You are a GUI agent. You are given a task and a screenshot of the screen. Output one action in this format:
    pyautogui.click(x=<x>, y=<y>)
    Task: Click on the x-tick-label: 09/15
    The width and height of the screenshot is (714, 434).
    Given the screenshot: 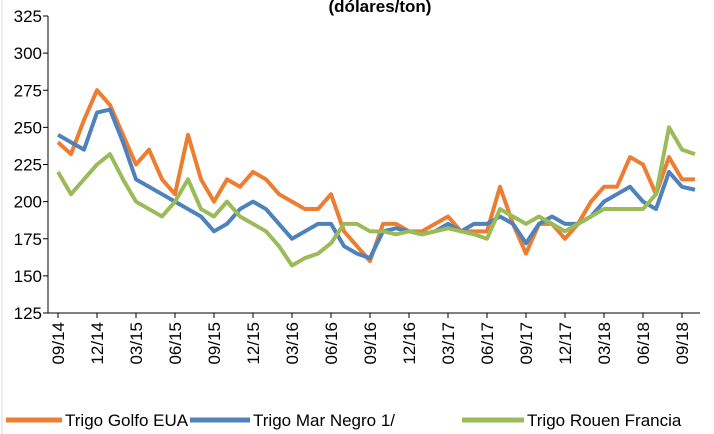 What is the action you would take?
    pyautogui.click(x=214, y=343)
    